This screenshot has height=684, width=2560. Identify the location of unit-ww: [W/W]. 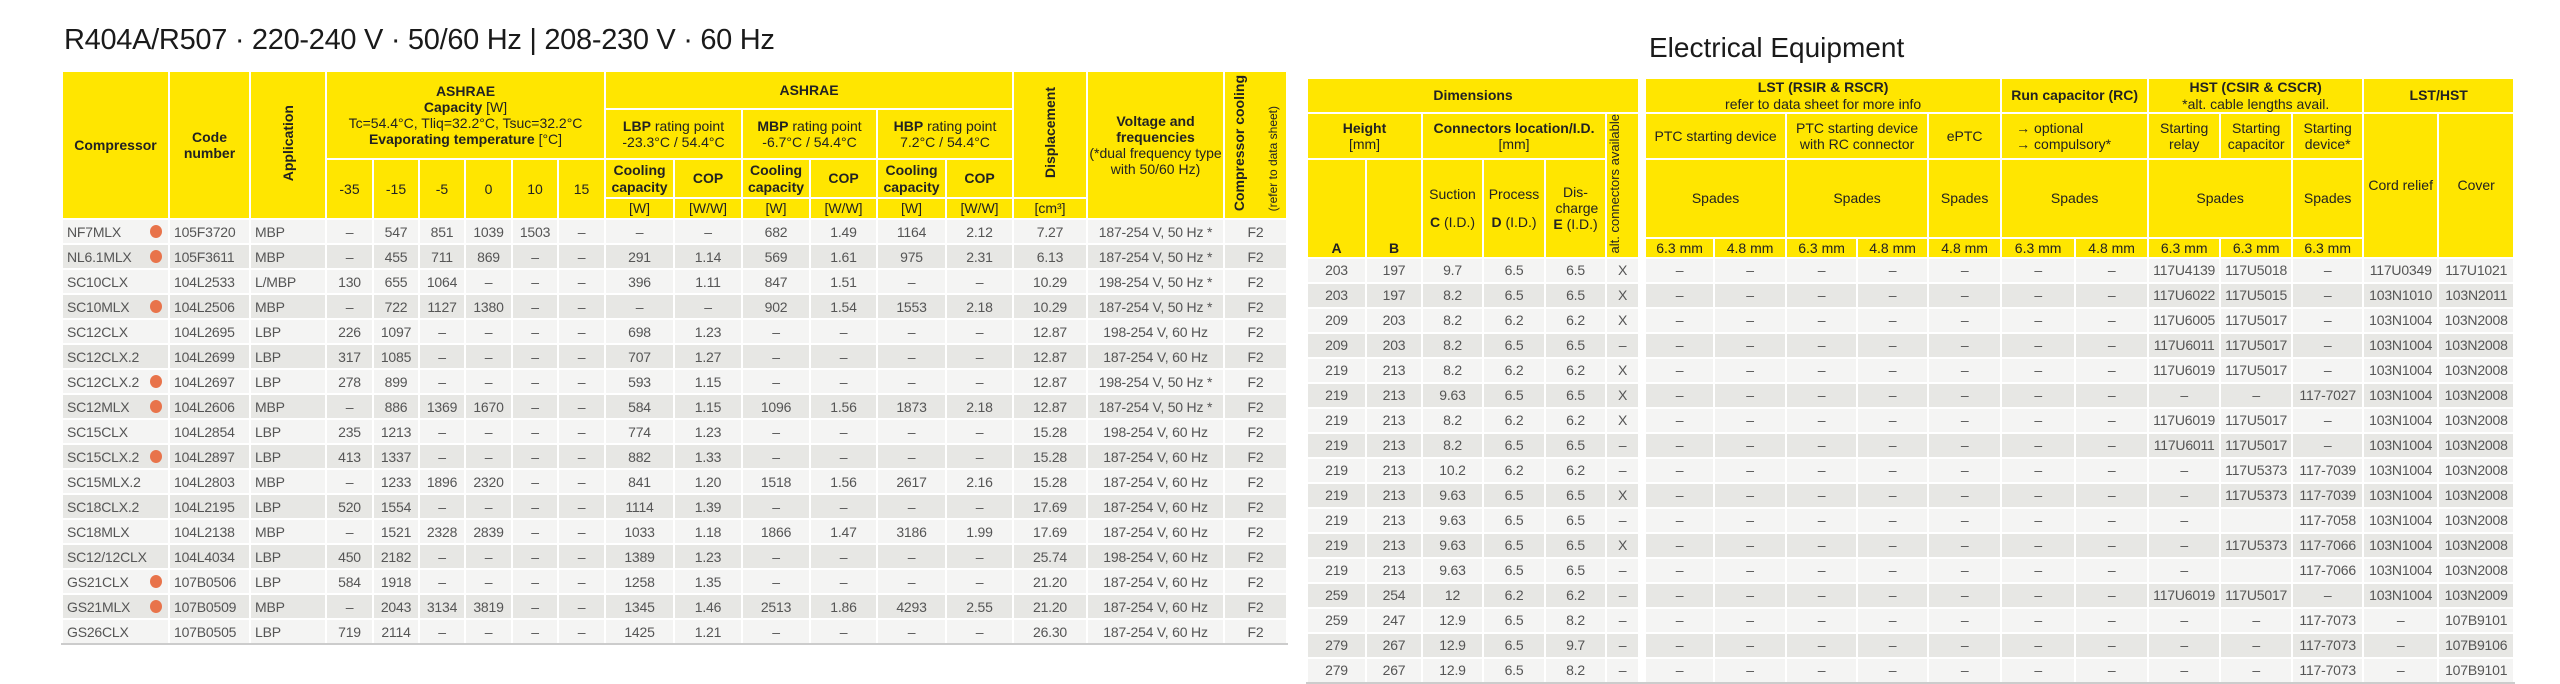
(980, 208).